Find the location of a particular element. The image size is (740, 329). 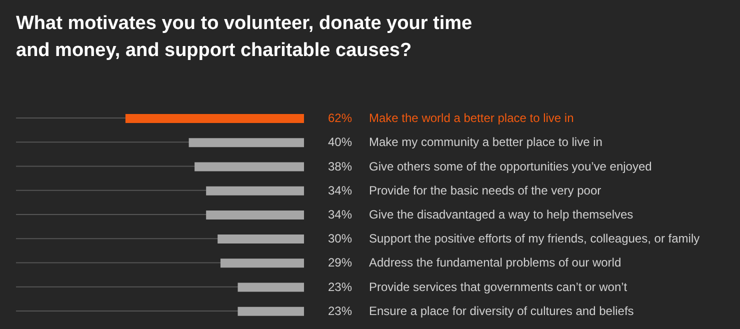

y-tick-label: Make the world a better place to live in is located at coordinates (471, 118).